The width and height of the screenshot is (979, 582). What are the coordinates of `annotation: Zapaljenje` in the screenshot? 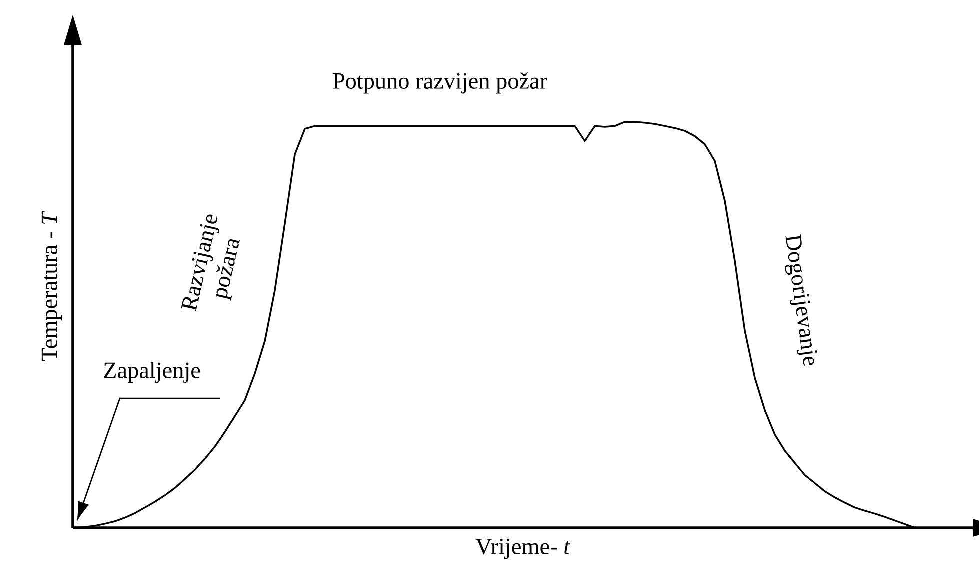 It's located at (152, 373).